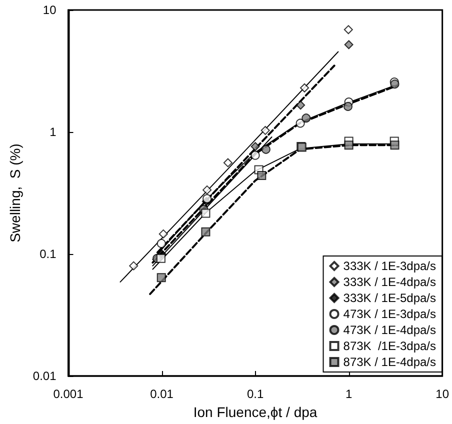  I want to click on x-axis-title: Ion Fluence,ϕt / dpa, so click(255, 412).